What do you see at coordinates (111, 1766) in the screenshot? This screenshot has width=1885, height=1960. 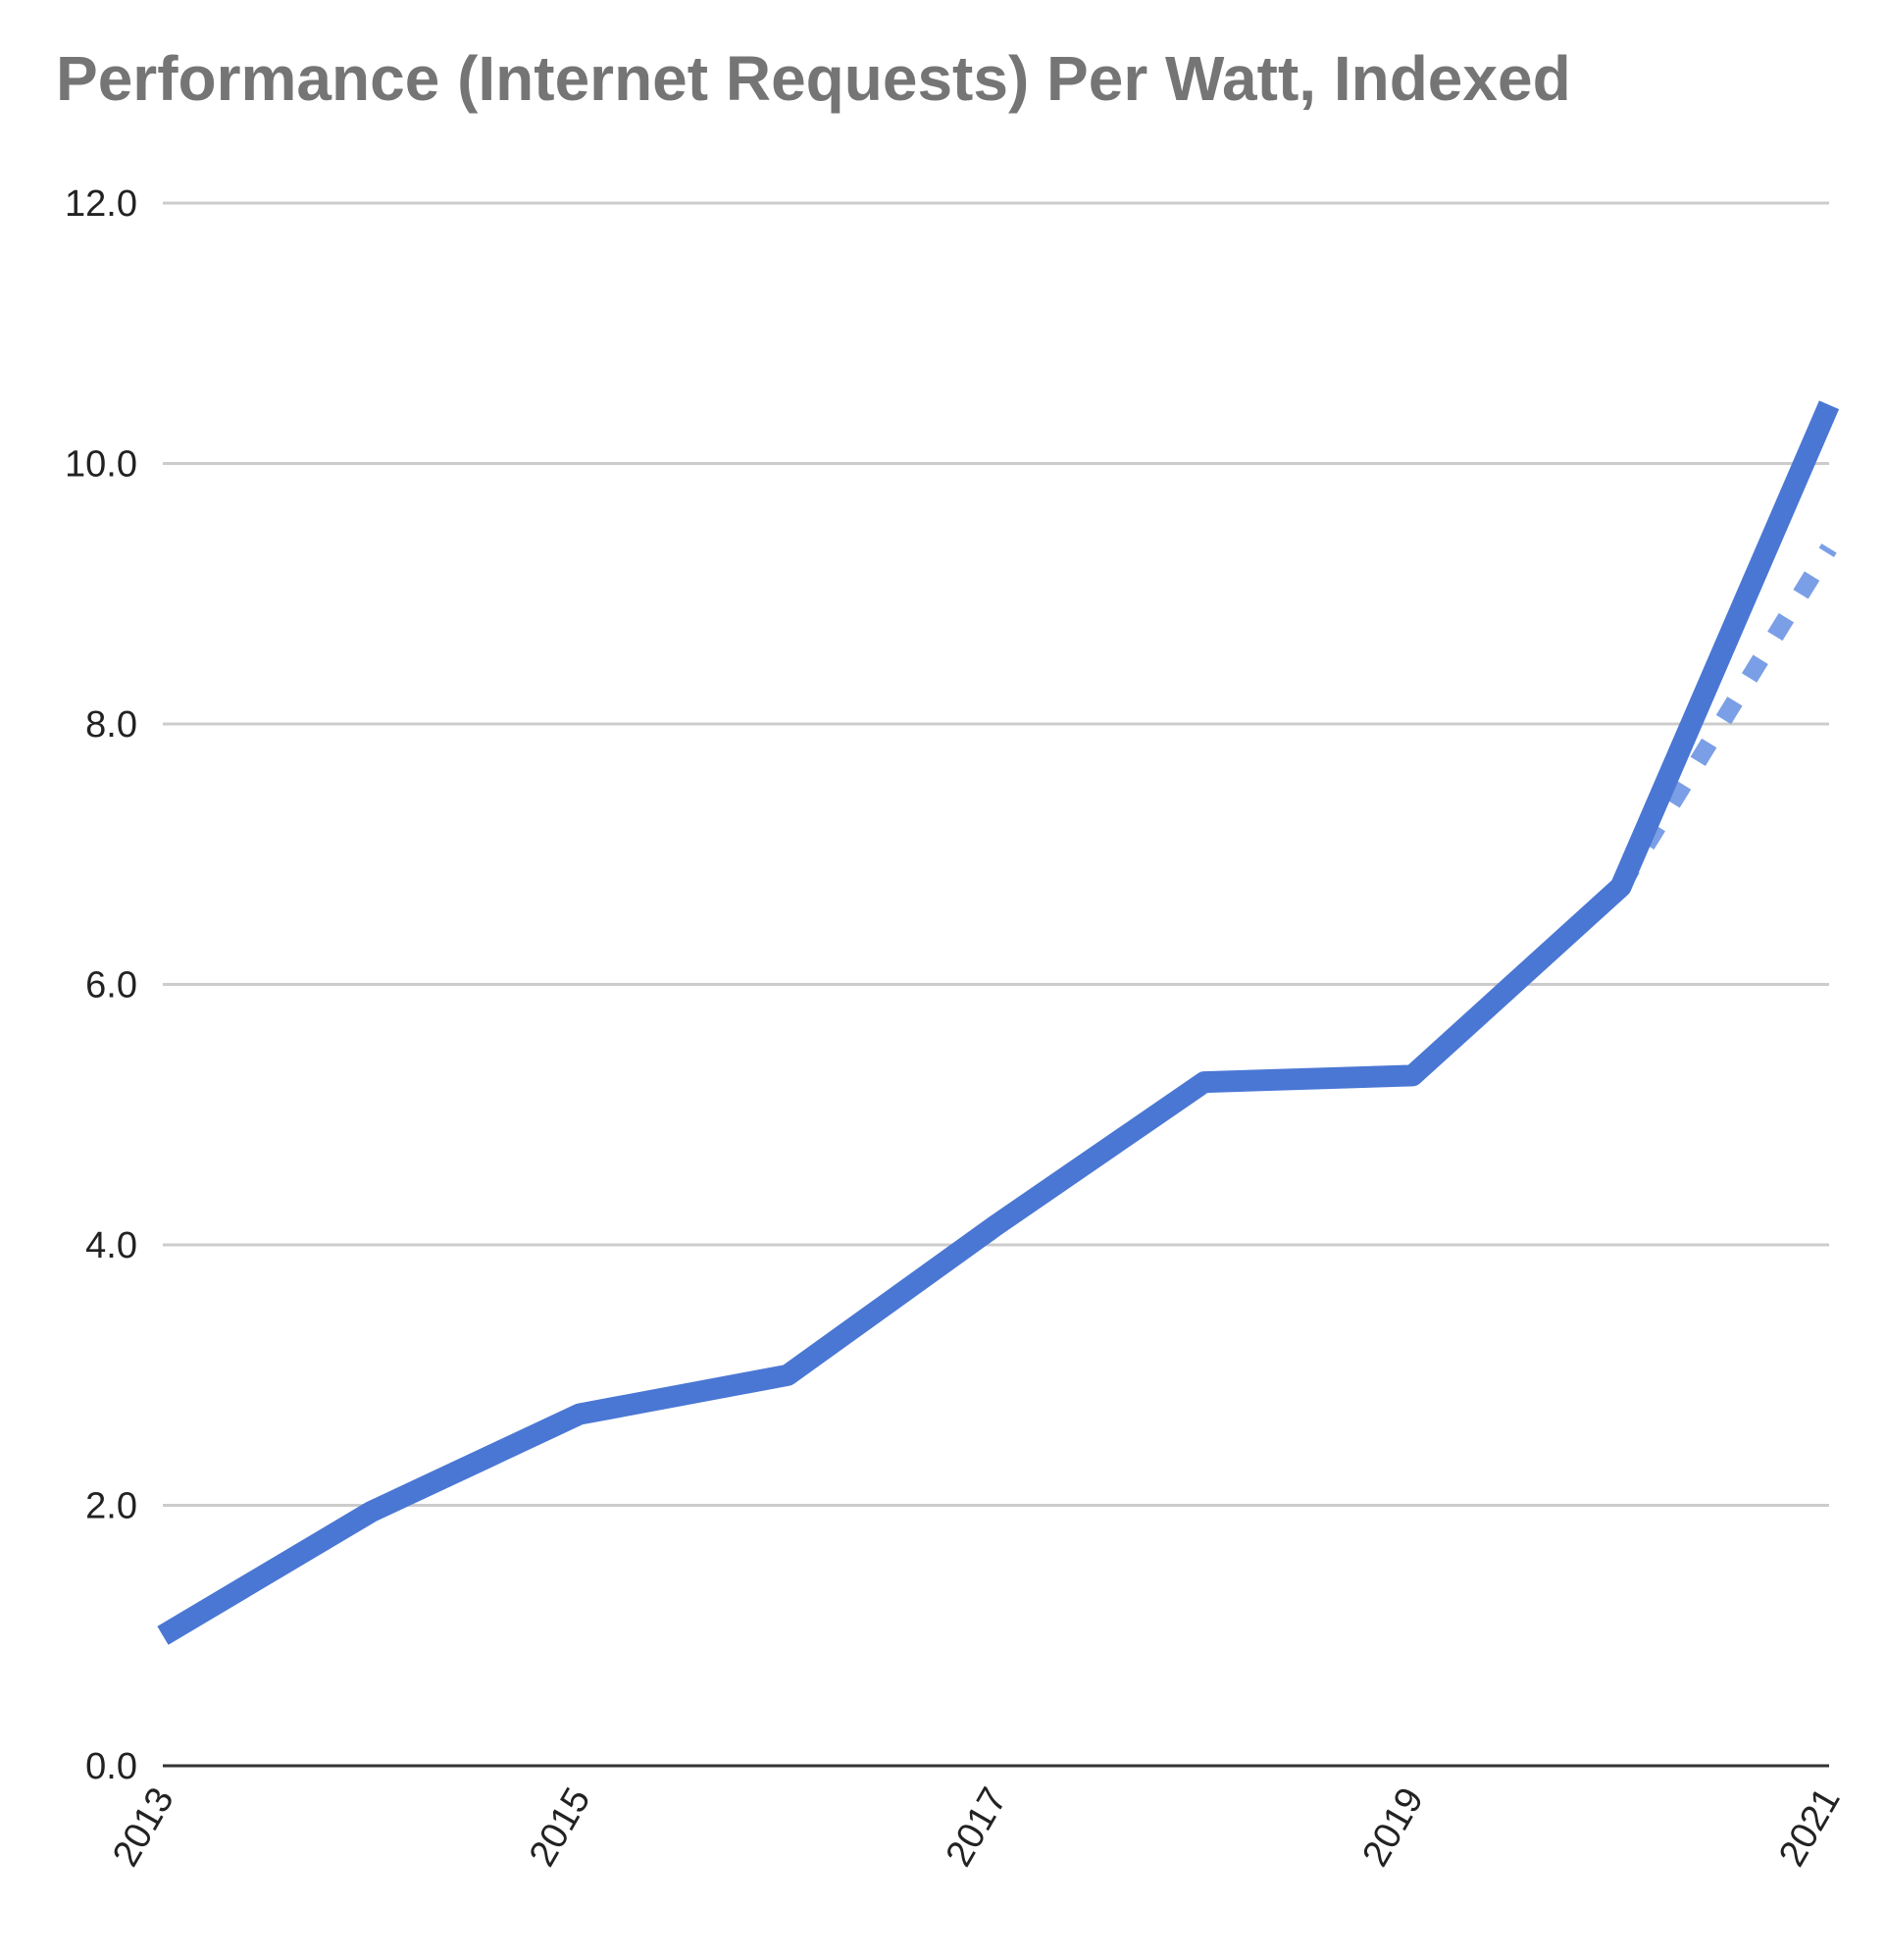 I see `y-tick-label: 0.0` at bounding box center [111, 1766].